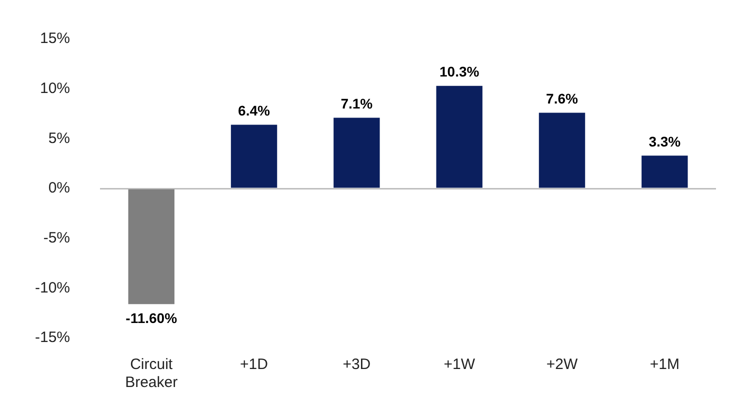 The width and height of the screenshot is (736, 407). What do you see at coordinates (56, 237) in the screenshot?
I see `y-tick-label: -5%` at bounding box center [56, 237].